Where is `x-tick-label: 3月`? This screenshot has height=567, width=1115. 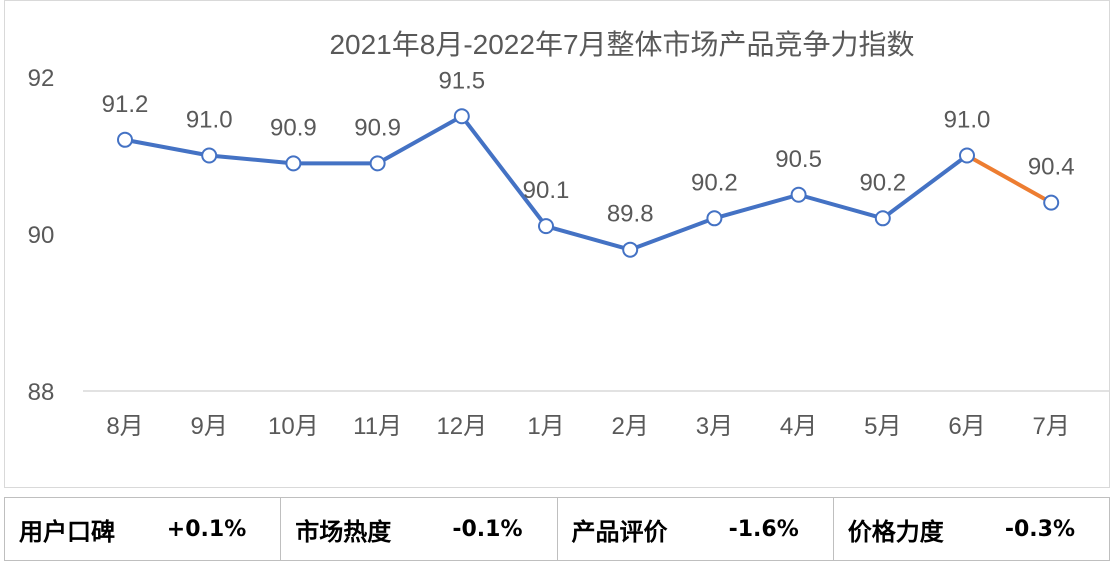 x-tick-label: 3月 is located at coordinates (714, 426).